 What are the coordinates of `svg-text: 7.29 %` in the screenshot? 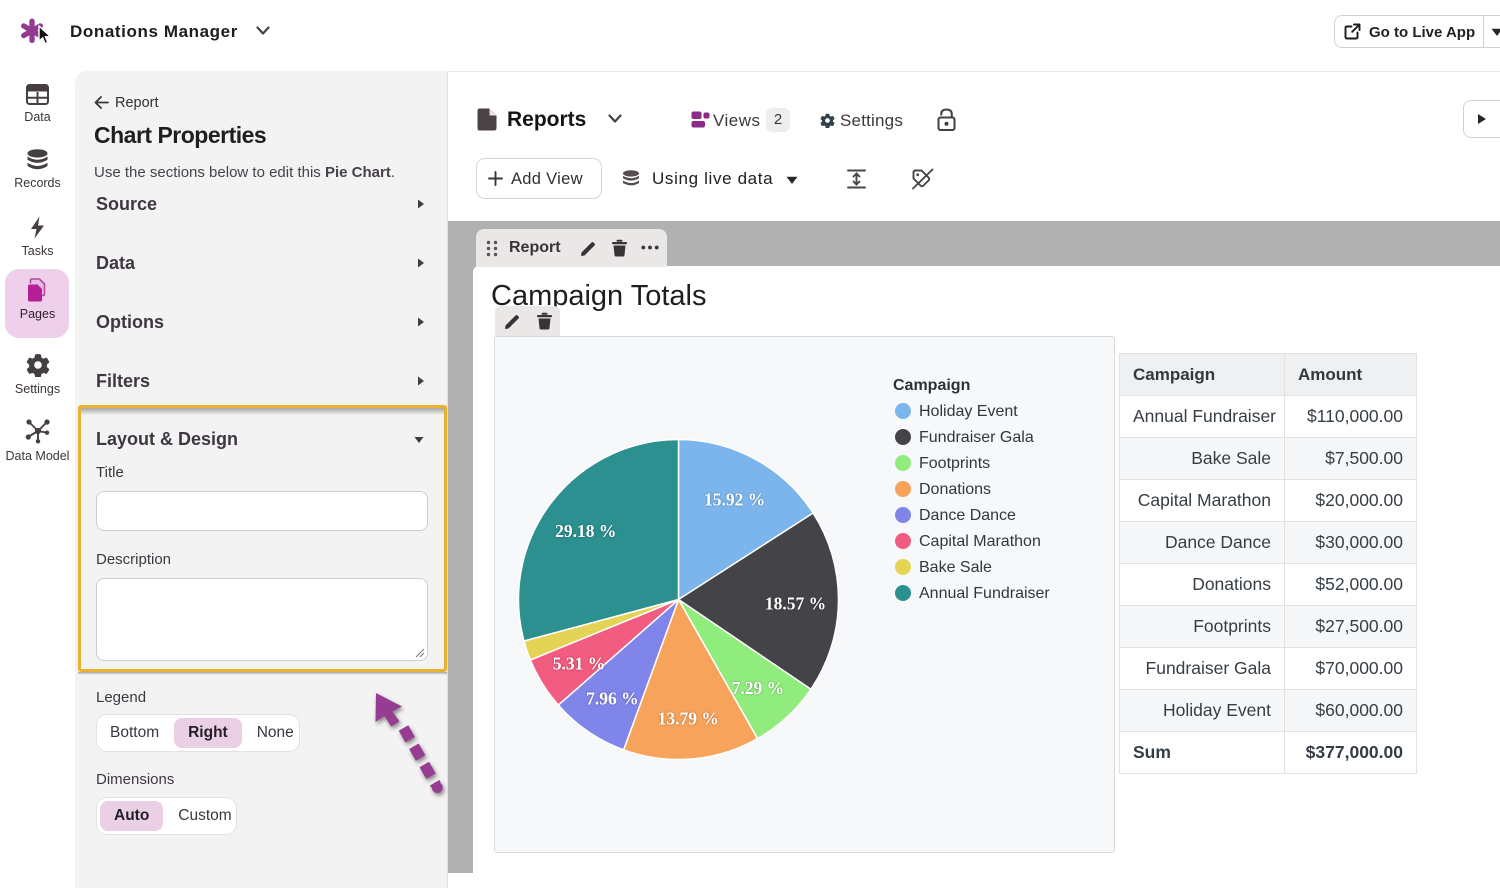 It's located at (758, 688).